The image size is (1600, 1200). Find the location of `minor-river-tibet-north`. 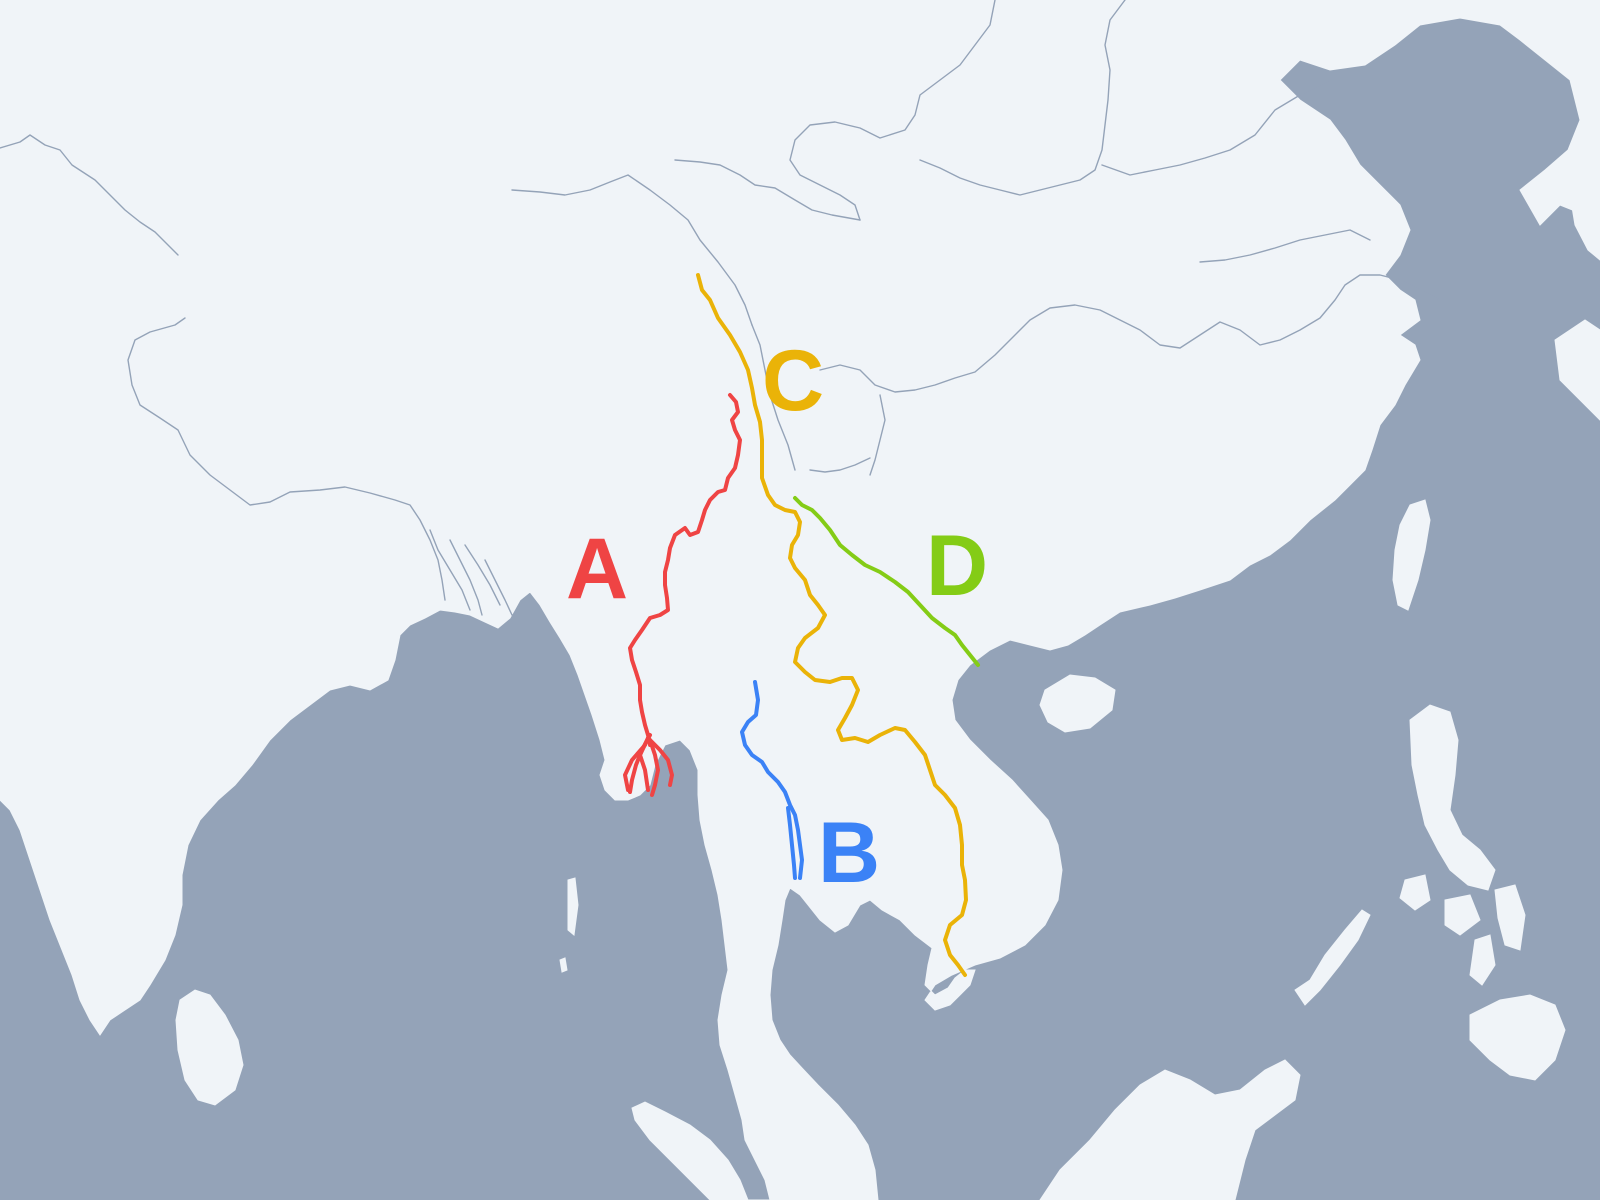

minor-river-tibet-north is located at coordinates (767, 190).